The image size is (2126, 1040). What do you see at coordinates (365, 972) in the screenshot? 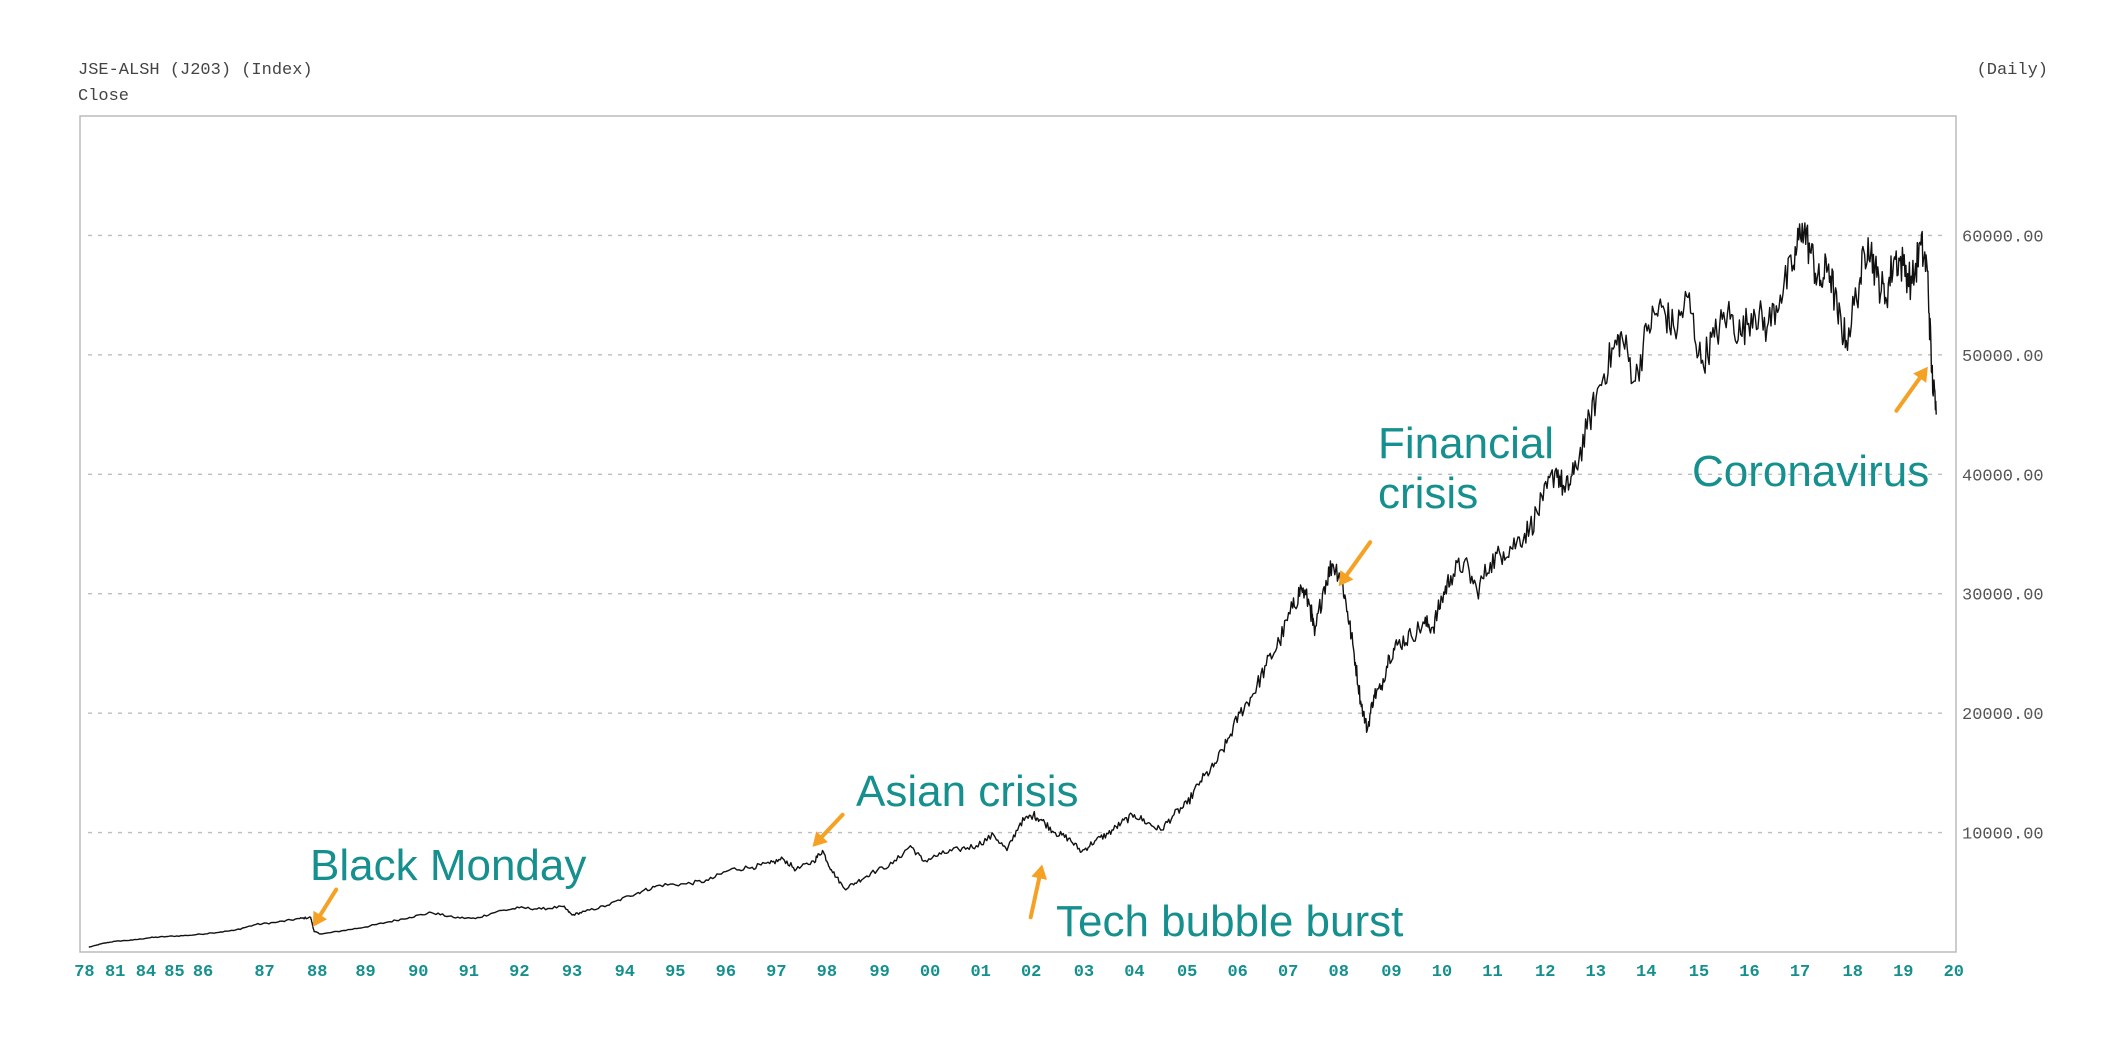
I see `x-tick-label: 89` at bounding box center [365, 972].